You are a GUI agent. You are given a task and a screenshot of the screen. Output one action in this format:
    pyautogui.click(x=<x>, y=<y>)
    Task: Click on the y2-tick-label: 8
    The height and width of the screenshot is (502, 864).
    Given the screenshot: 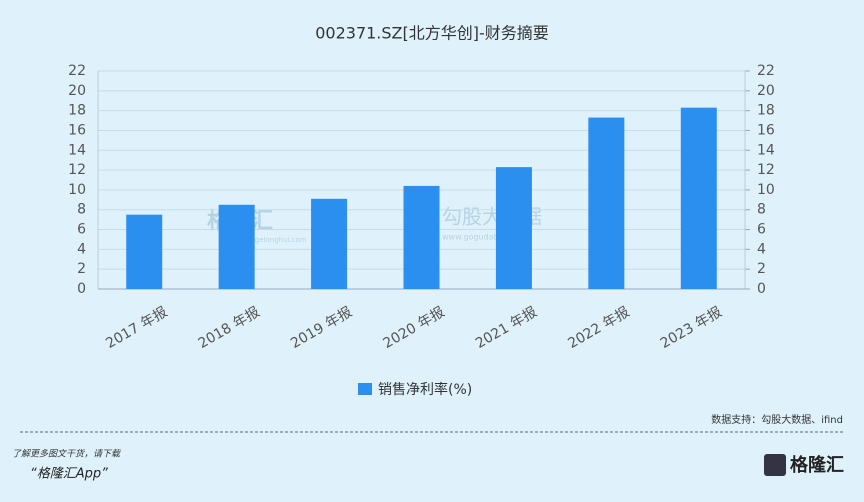 What is the action you would take?
    pyautogui.click(x=761, y=210)
    